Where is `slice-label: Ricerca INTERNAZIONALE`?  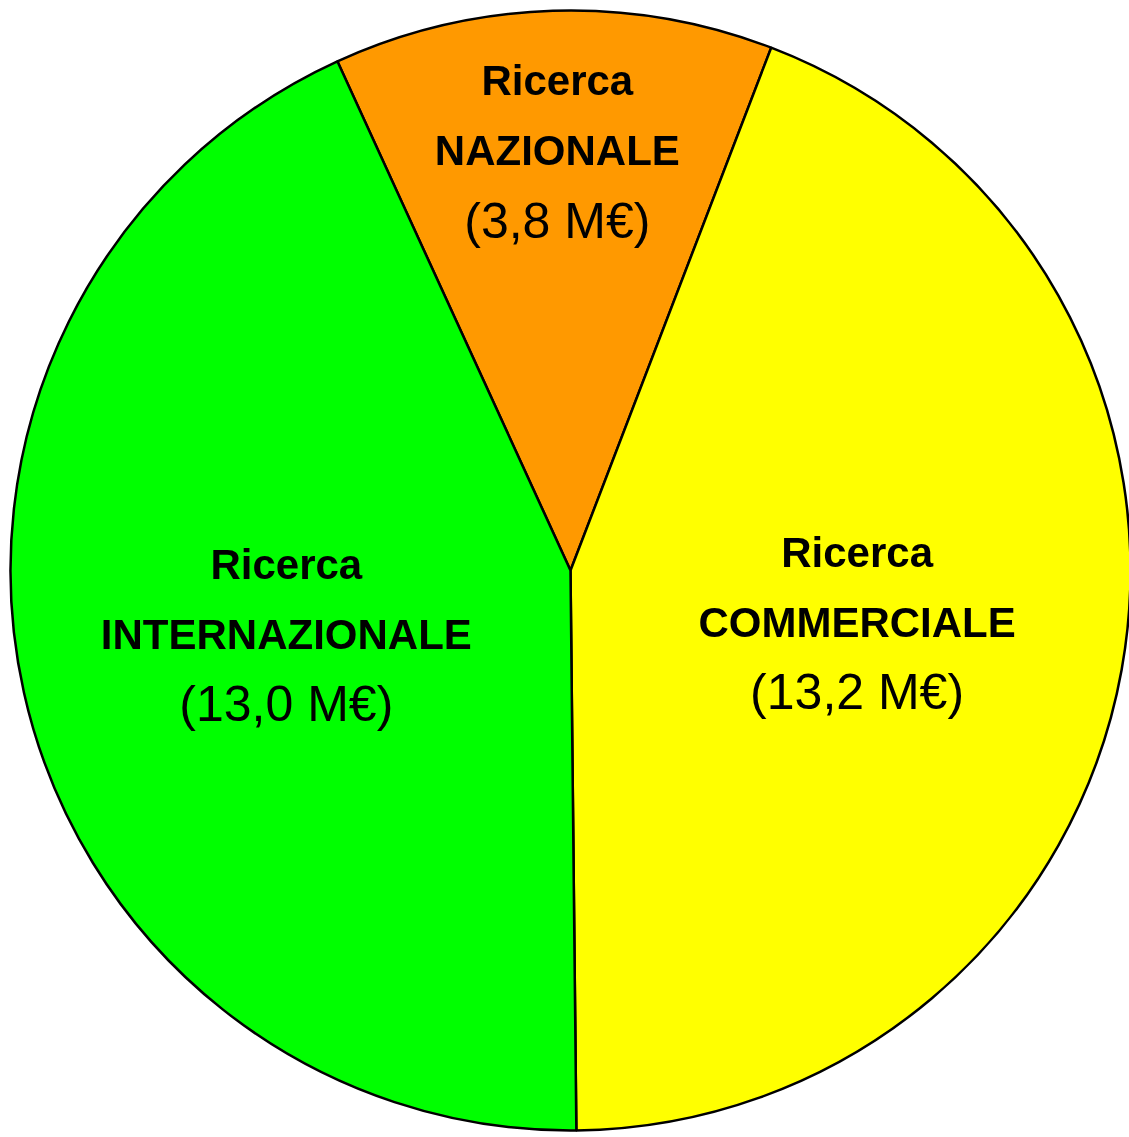
slice-label: Ricerca INTERNAZIONALE is located at coordinates (286, 599).